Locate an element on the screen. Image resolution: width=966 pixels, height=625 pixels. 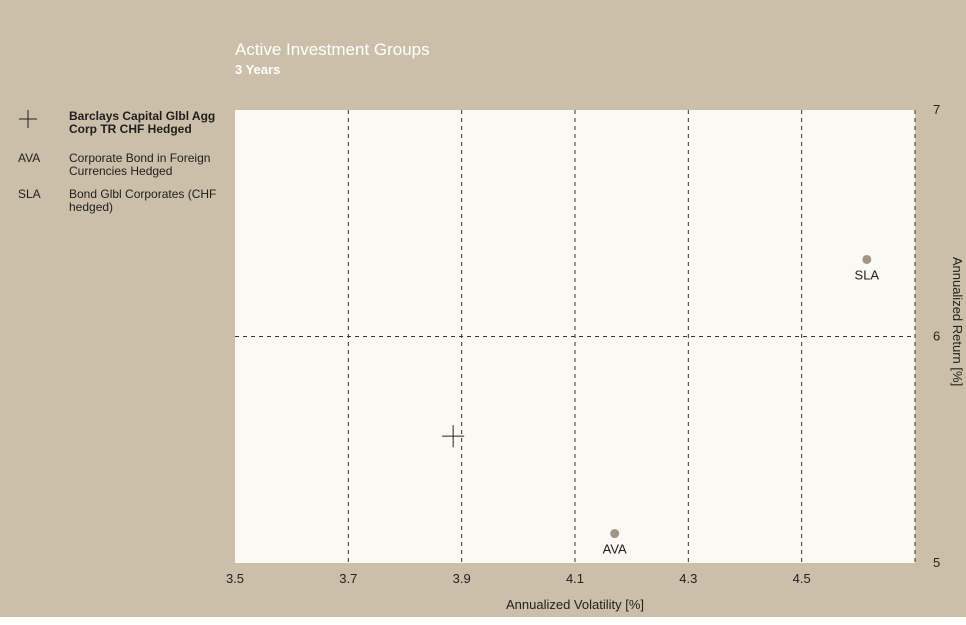
x-tick-label: 4.5 is located at coordinates (802, 578).